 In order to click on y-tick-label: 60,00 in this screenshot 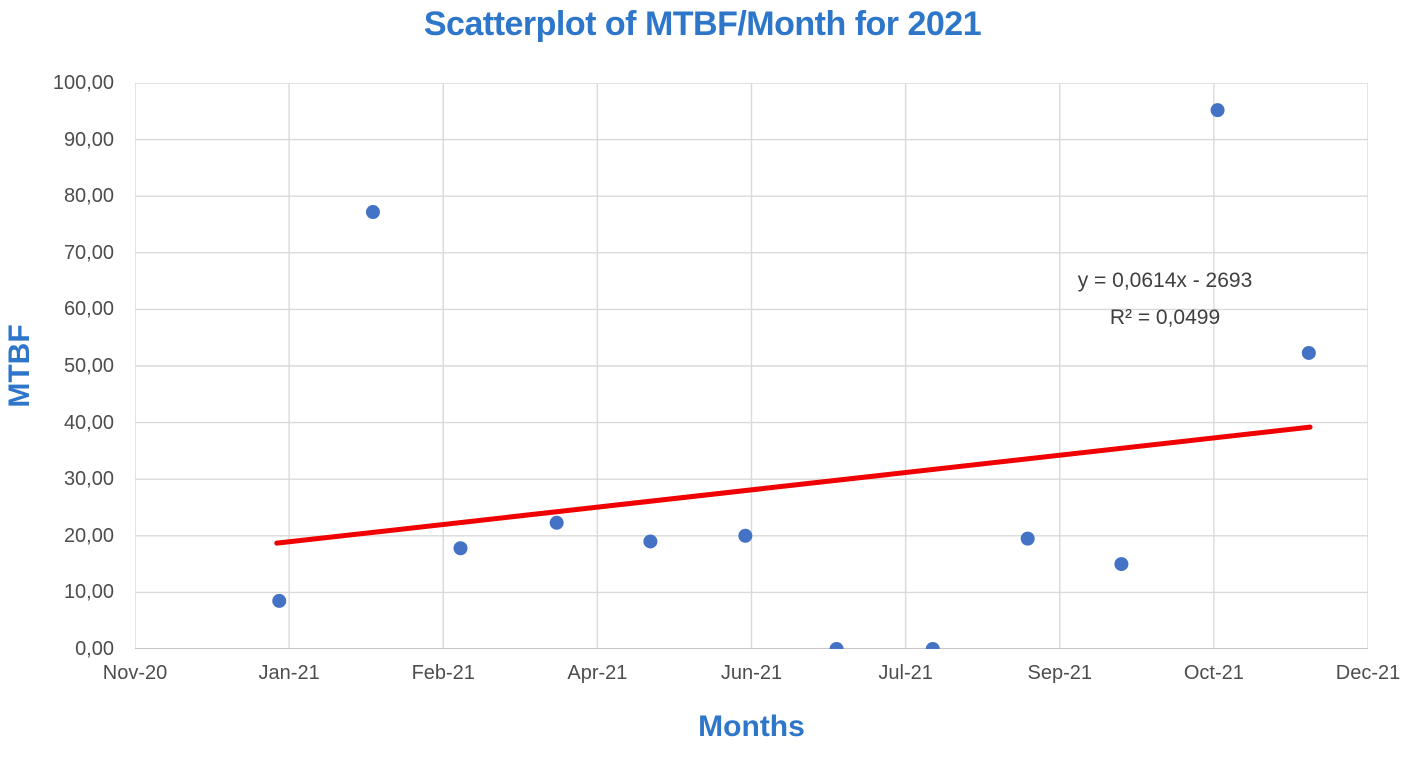, I will do `click(88, 309)`.